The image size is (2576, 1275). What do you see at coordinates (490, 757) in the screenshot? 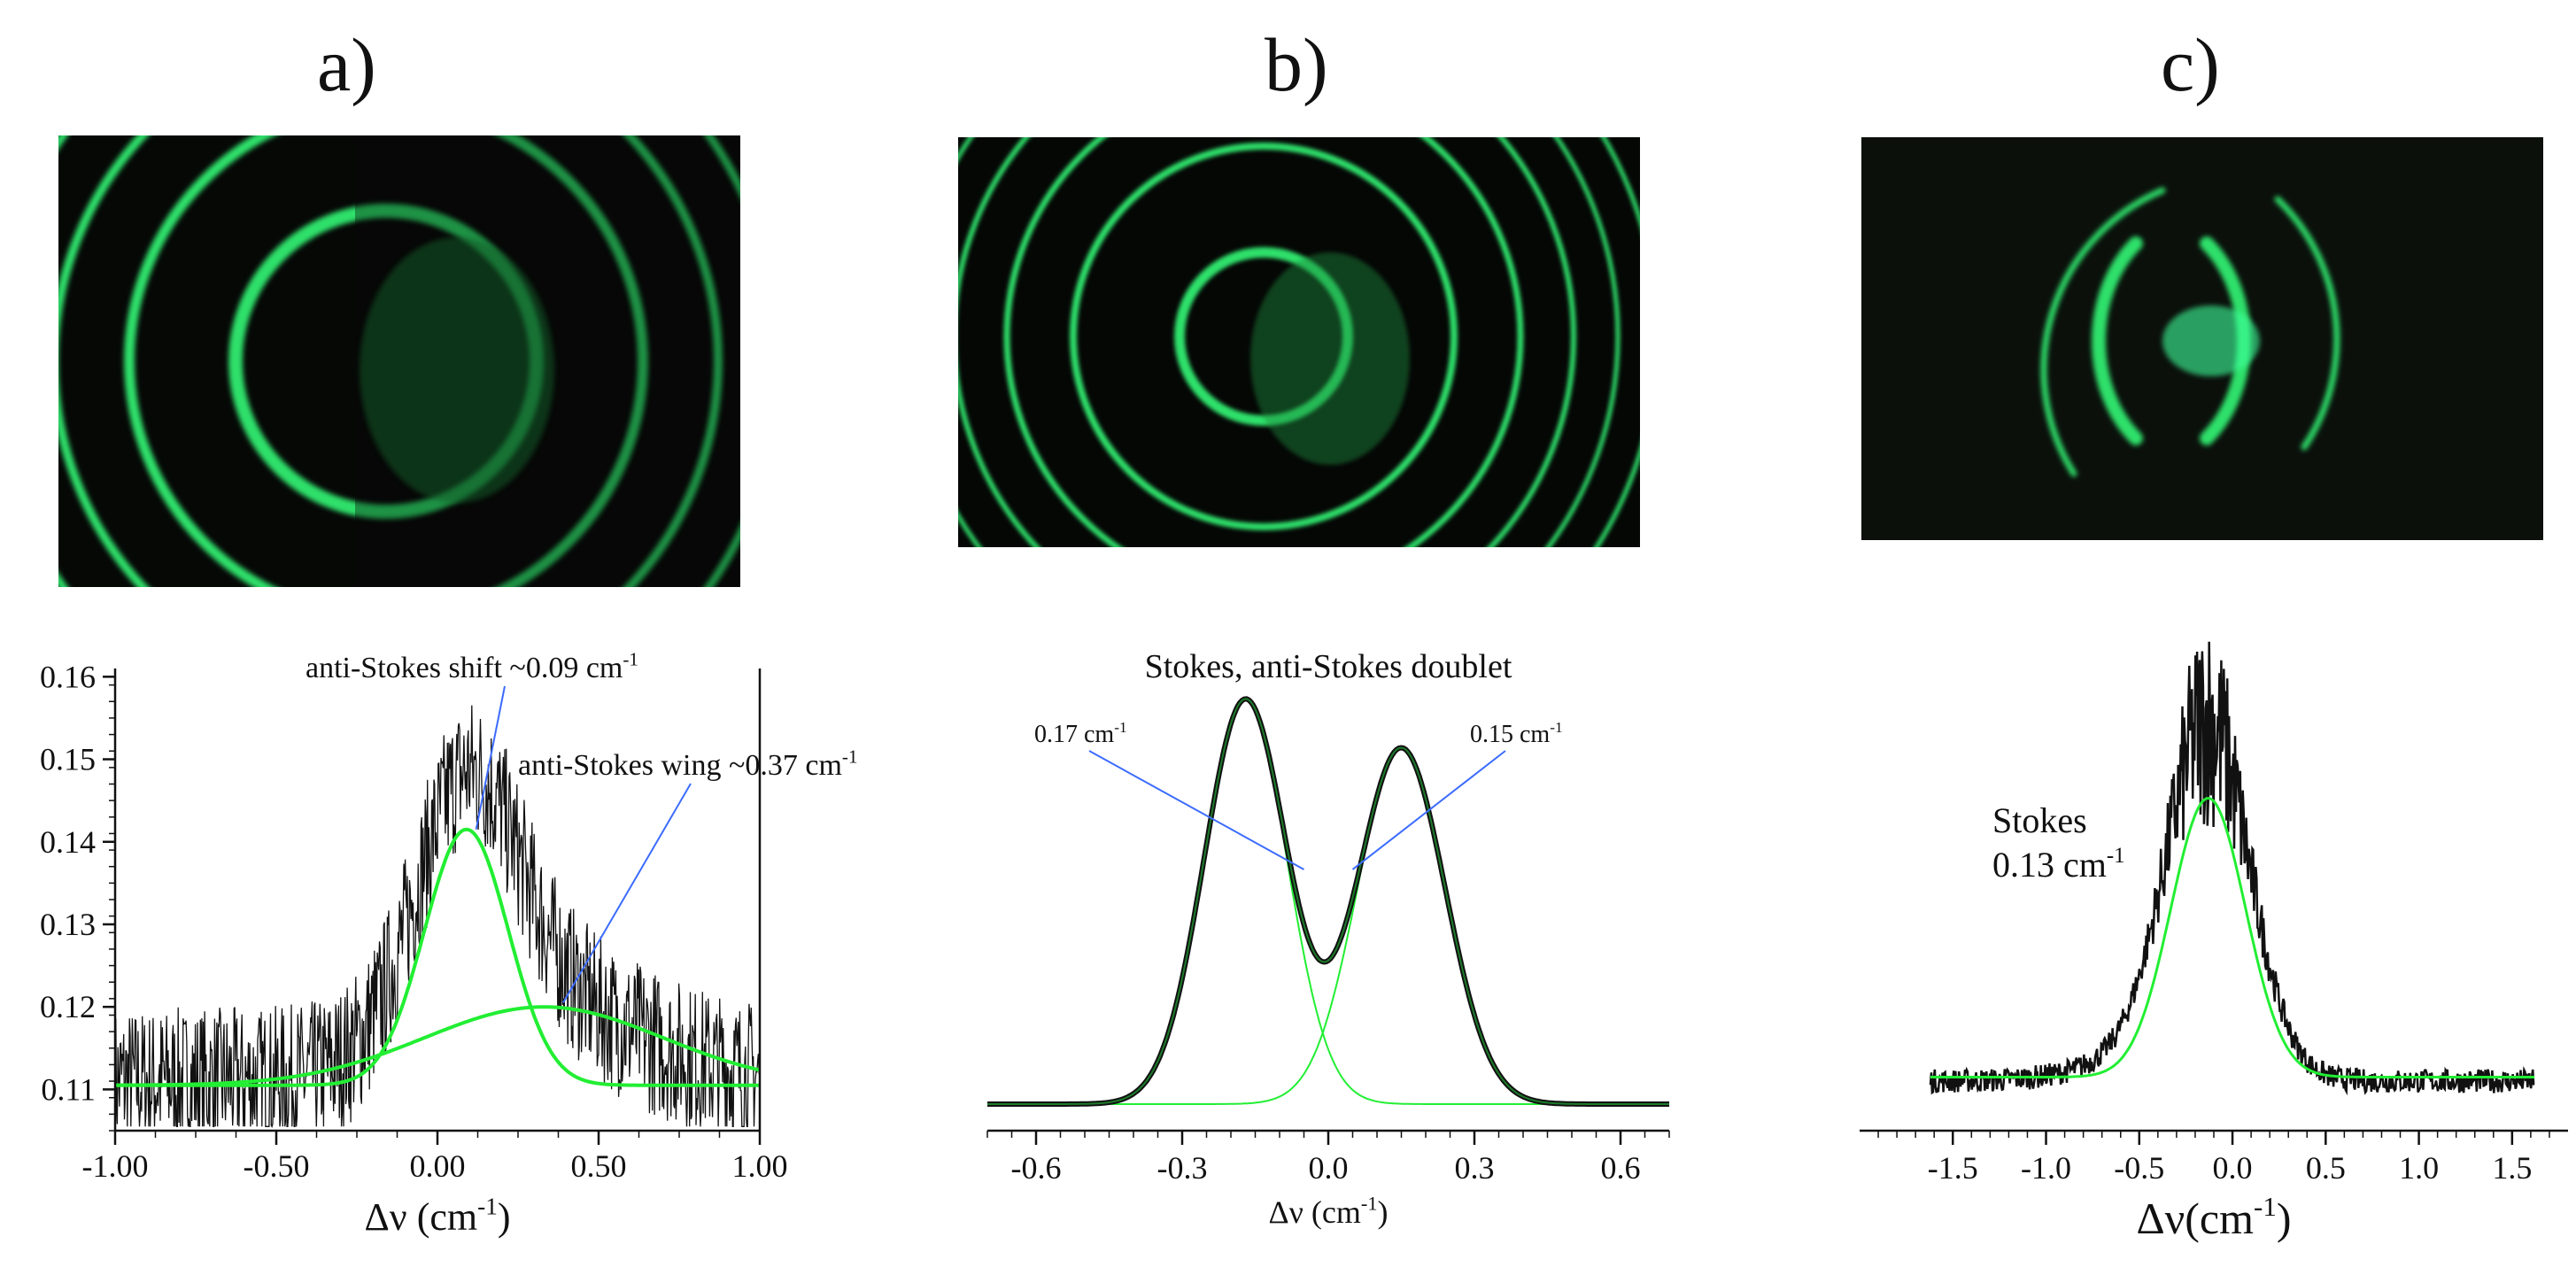
I see `annotation-arrow-shift` at bounding box center [490, 757].